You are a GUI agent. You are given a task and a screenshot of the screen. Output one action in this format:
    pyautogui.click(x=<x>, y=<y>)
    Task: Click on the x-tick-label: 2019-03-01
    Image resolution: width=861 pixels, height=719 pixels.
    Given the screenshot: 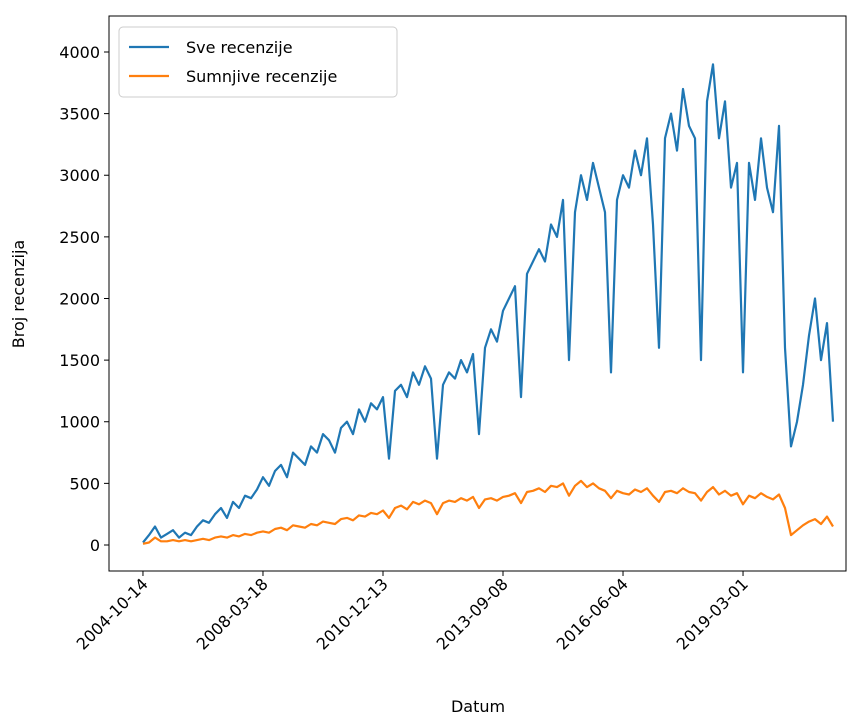 What is the action you would take?
    pyautogui.click(x=712, y=613)
    